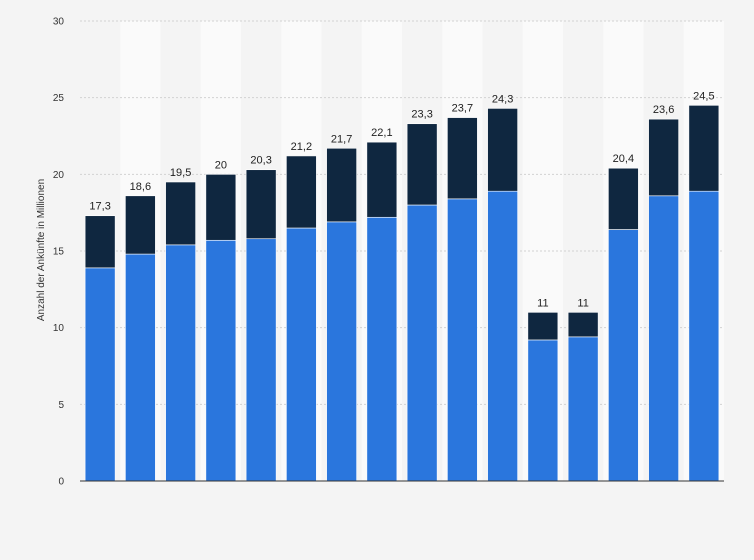  Describe the element at coordinates (341, 139) in the screenshot. I see `data-label: 21,7` at that location.